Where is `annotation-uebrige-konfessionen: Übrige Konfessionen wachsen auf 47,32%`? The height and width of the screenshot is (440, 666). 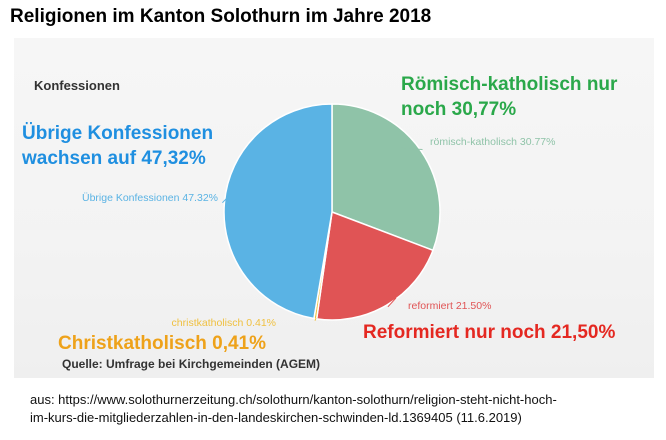
annotation-uebrige-konfessionen: Übrige Konfessionen wachsen auf 47,32% is located at coordinates (117, 146).